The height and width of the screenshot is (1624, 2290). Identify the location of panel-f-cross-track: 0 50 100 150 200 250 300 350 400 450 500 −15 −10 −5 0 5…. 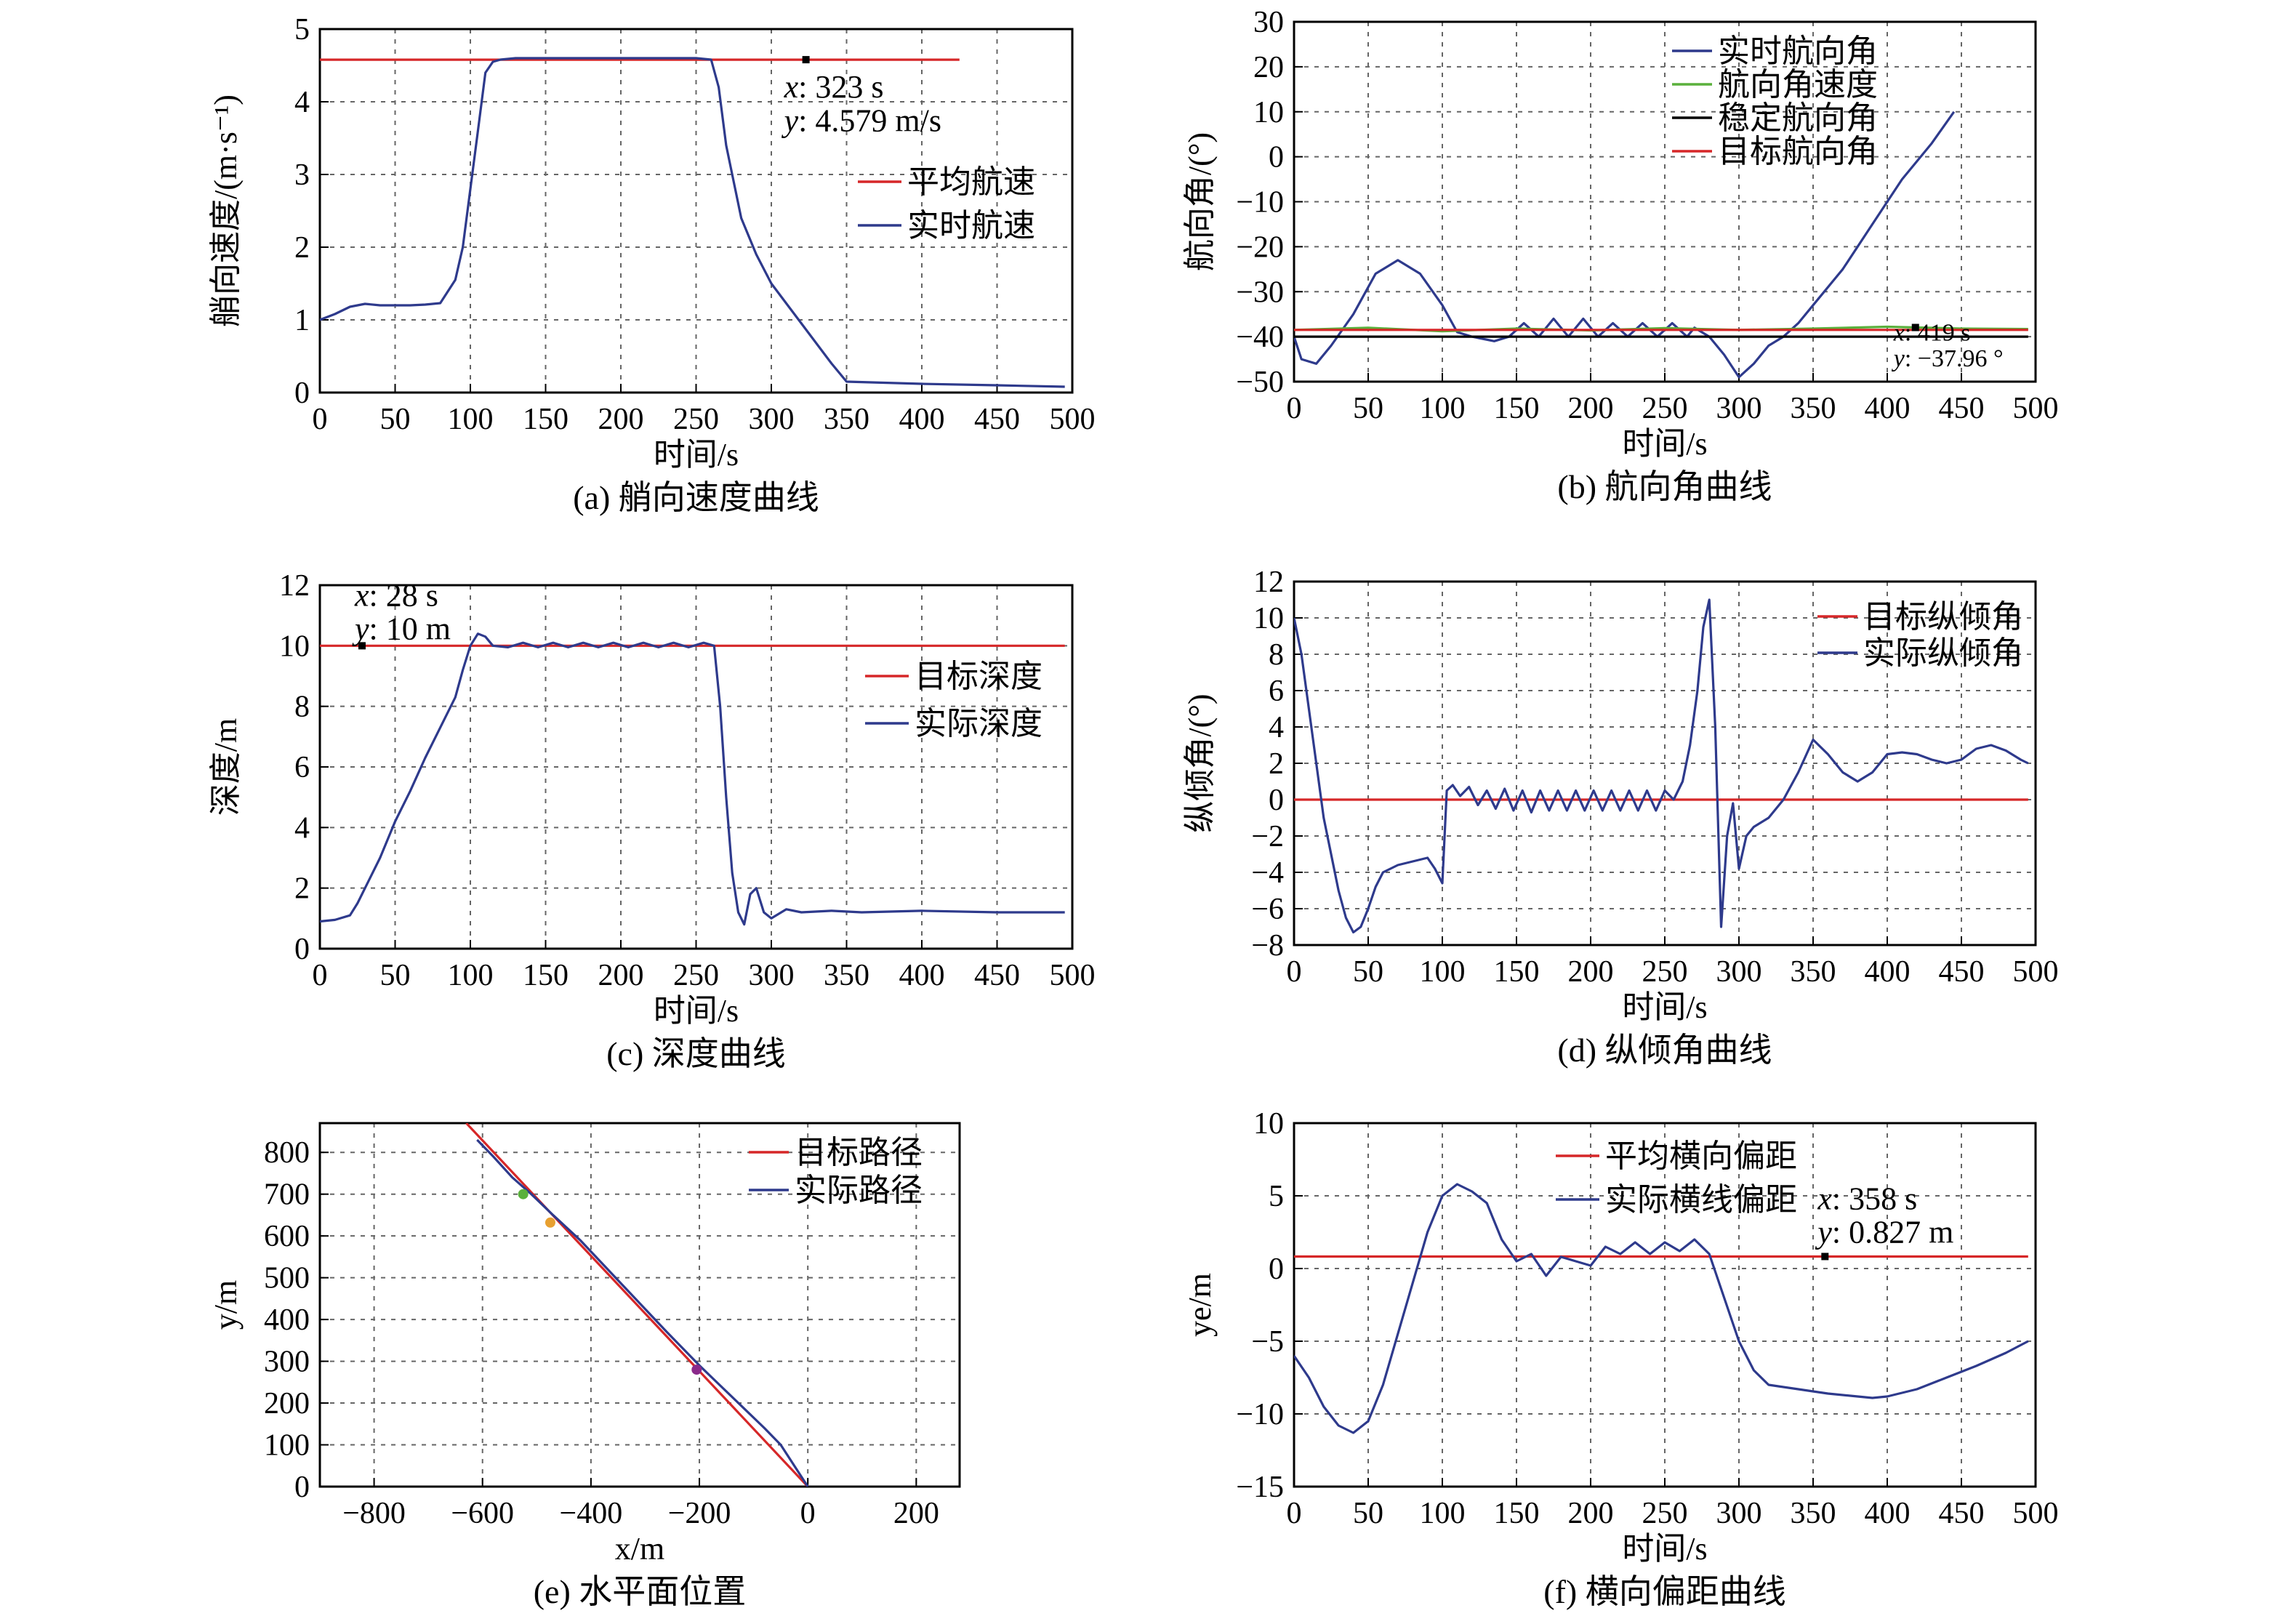
(1620, 1358).